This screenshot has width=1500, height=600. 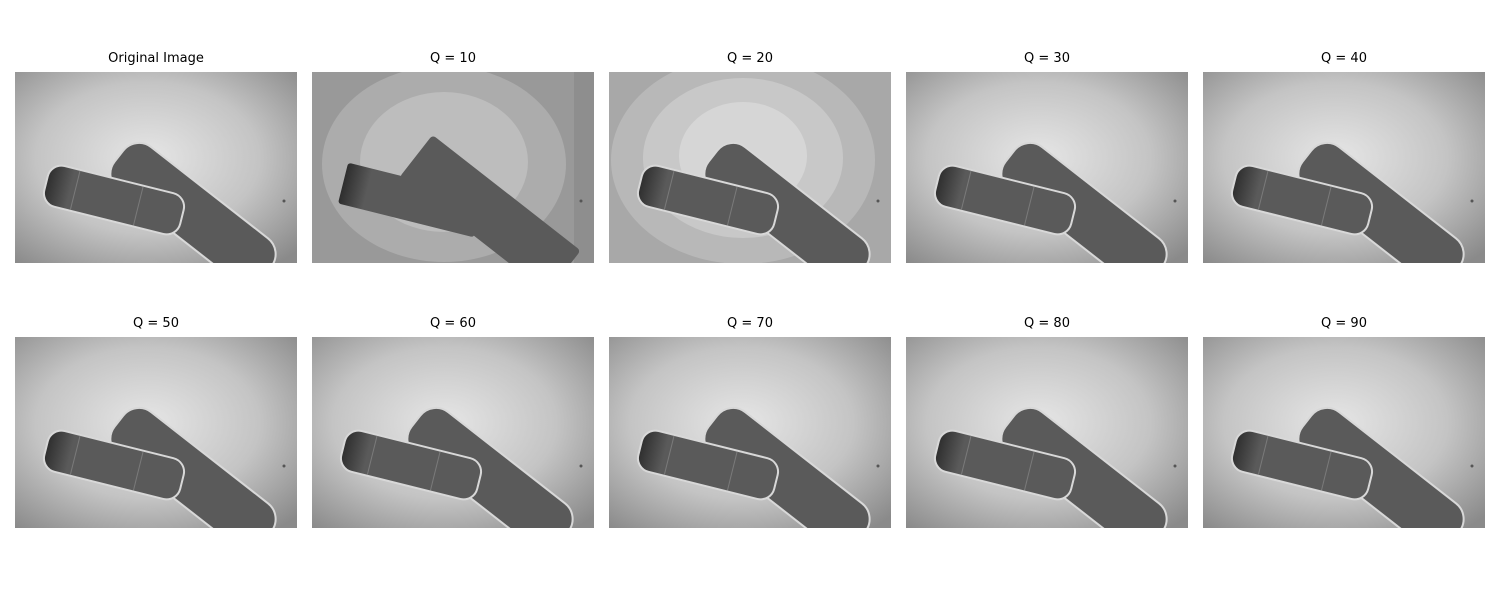 I want to click on panel-title: Q = 40, so click(x=1344, y=58).